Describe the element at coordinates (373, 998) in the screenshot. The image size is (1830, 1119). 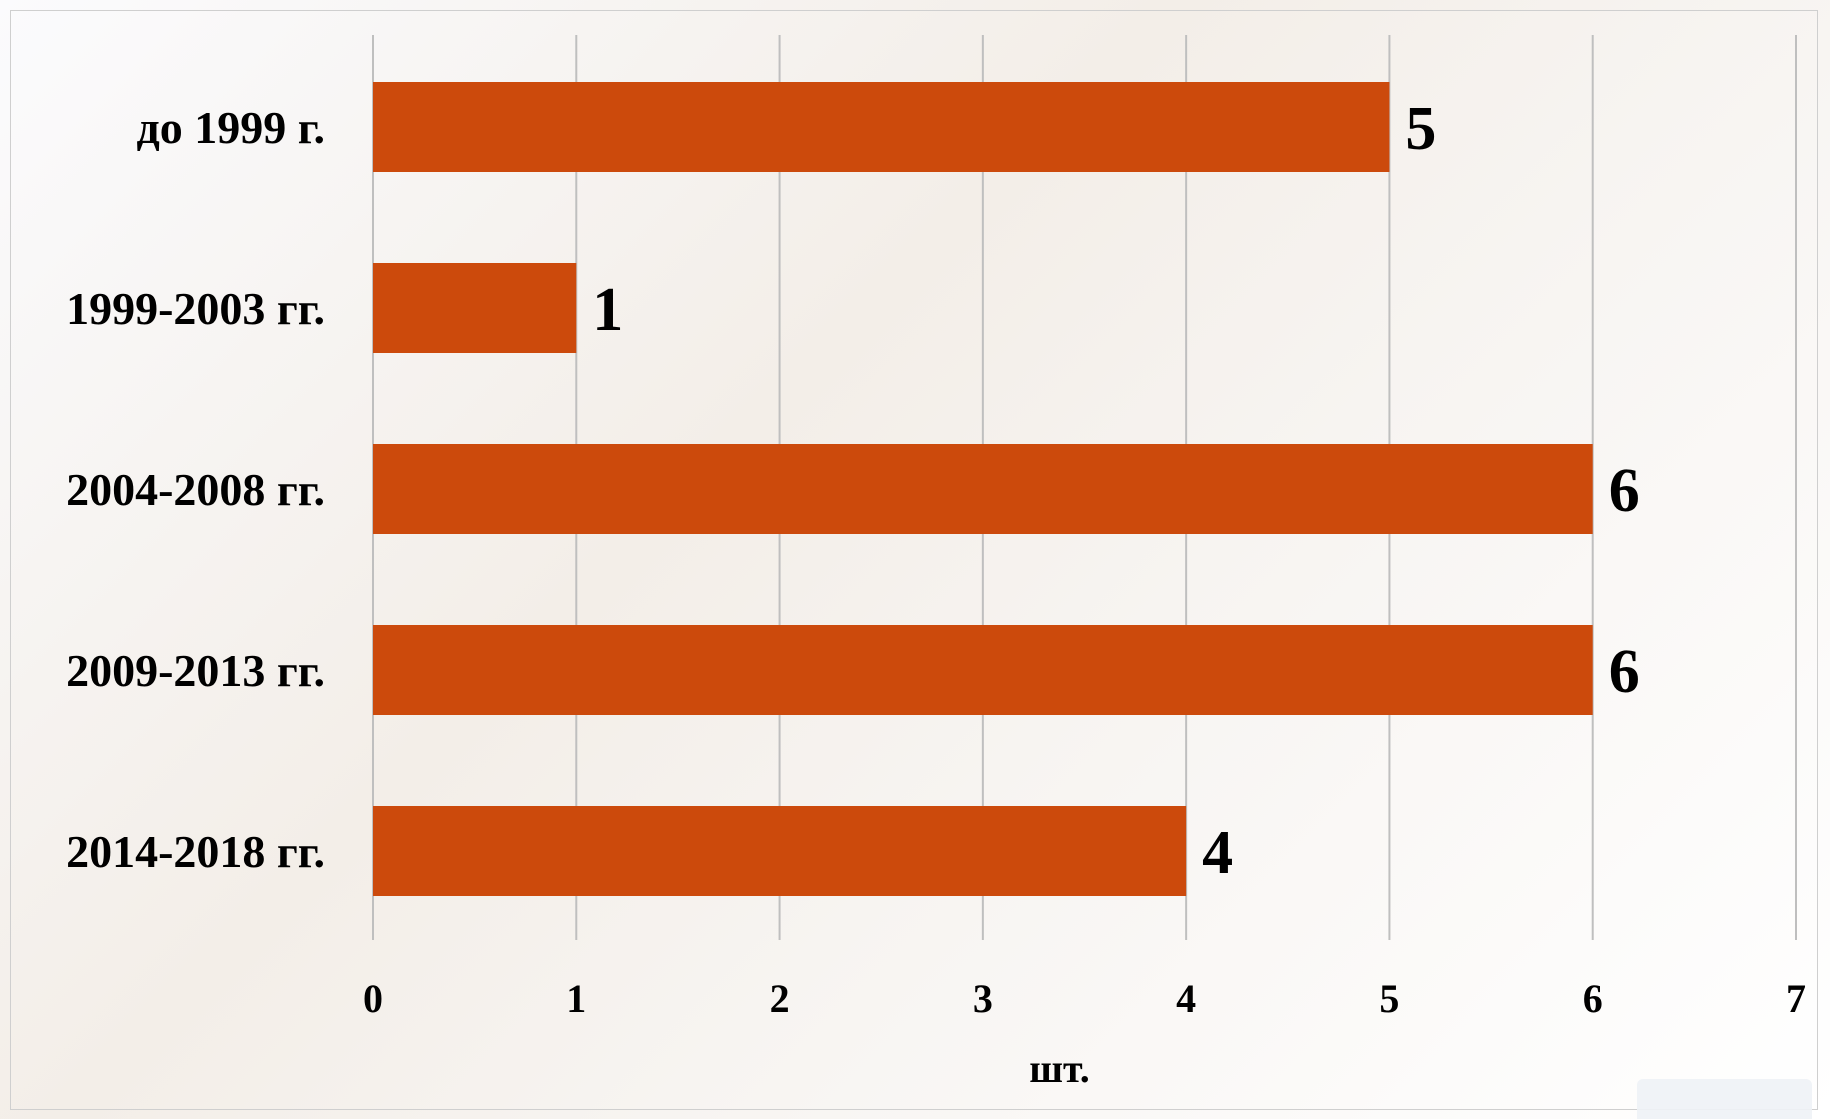
I see `x-tick-label: 0` at that location.